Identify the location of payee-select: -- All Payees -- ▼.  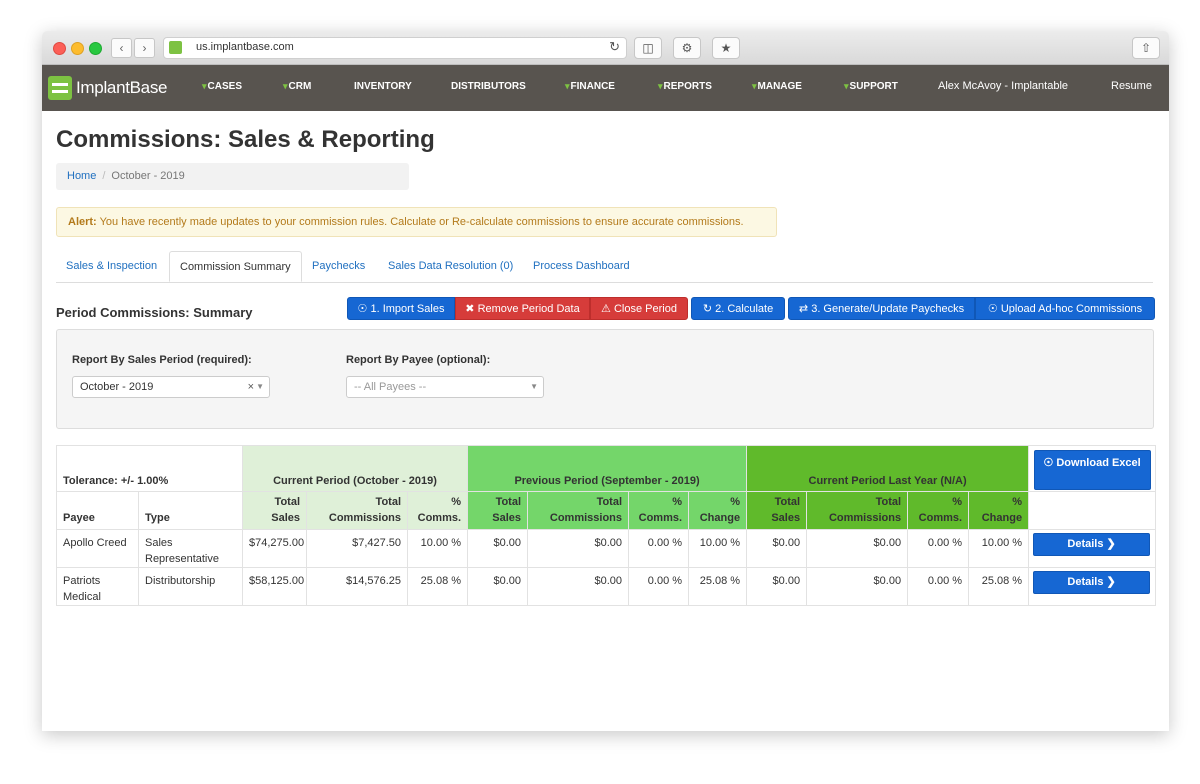
(445, 387).